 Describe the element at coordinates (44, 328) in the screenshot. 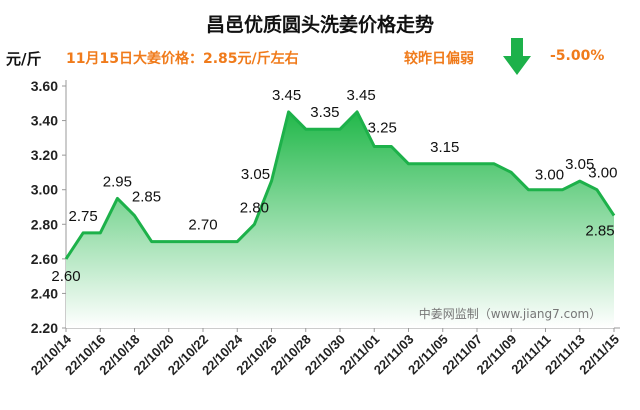

I see `y-tick-label: 2.20` at that location.